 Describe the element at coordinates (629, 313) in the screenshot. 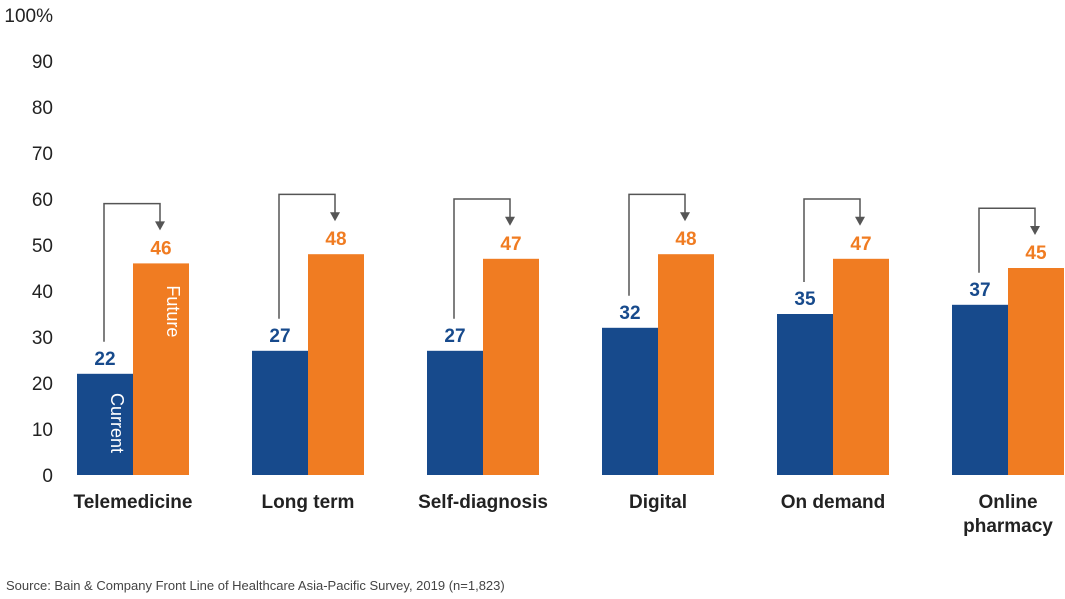

I see `value-label-current: 32` at that location.